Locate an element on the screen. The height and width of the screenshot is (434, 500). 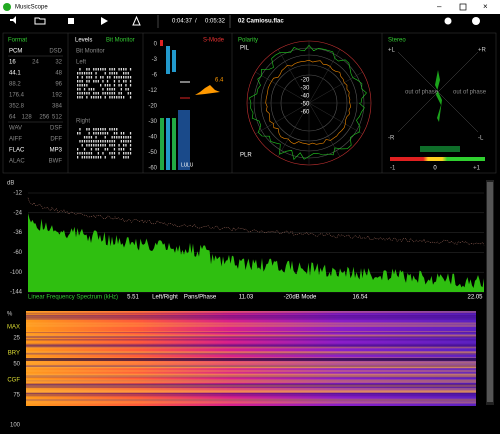
info-button is located at coordinates (476, 21).